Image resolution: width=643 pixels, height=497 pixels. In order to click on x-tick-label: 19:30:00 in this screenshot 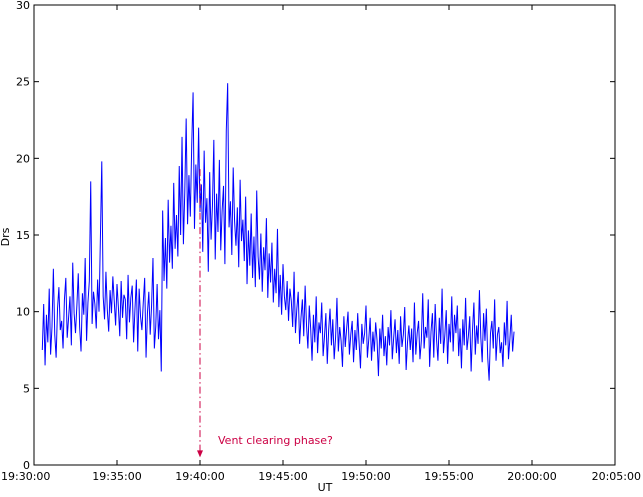, I will do `click(25, 476)`.